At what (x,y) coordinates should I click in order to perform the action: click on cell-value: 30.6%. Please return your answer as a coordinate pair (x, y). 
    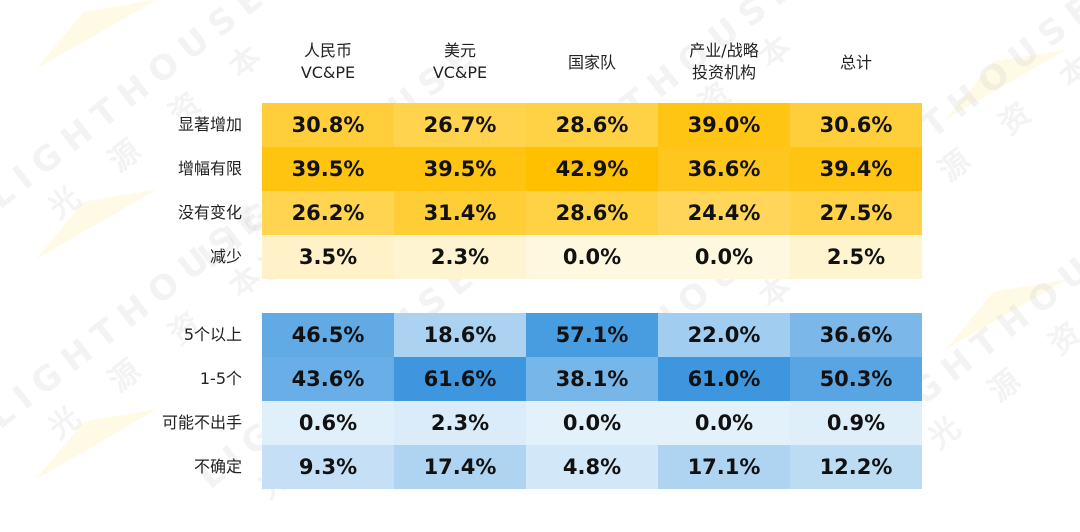
    Looking at the image, I should click on (856, 125).